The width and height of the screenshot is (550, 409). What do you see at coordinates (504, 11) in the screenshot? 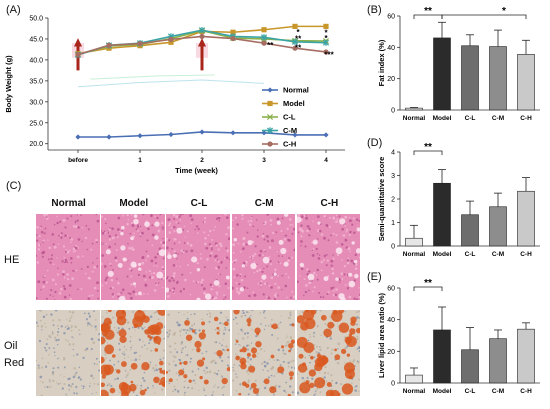
I see `significance-mark: *` at bounding box center [504, 11].